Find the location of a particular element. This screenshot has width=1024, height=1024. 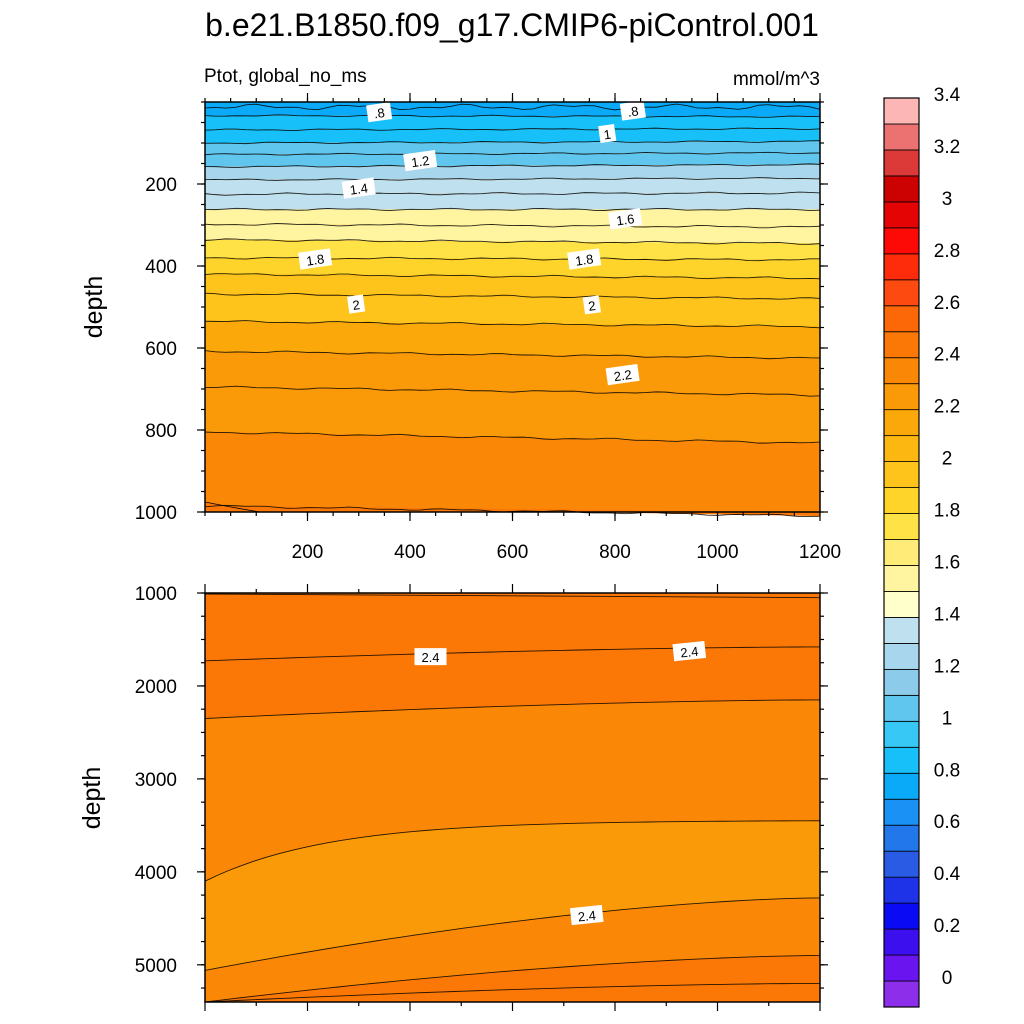

upper-contour-label-9: 2 is located at coordinates (591, 305).